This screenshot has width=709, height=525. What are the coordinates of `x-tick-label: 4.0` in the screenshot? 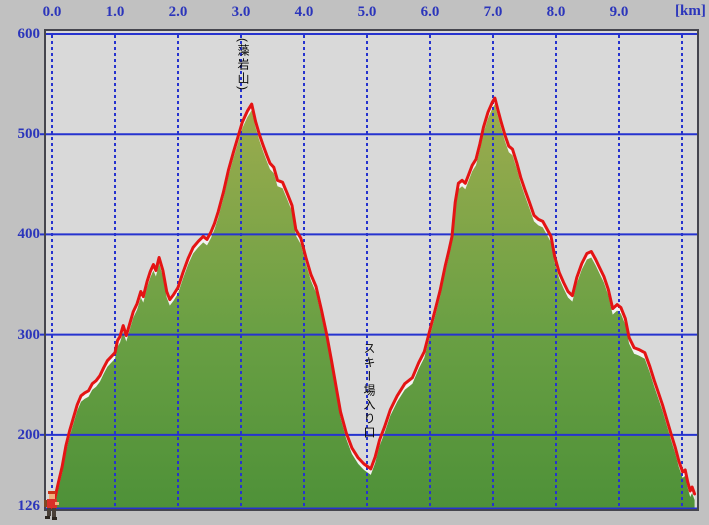 It's located at (304, 12).